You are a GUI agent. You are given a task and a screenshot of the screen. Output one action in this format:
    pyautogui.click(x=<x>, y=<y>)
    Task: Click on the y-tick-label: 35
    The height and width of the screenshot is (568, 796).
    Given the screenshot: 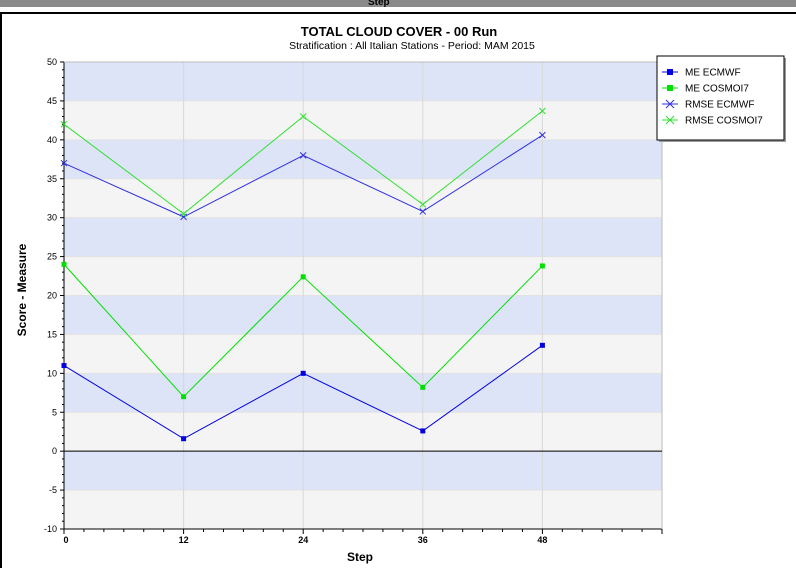 What is the action you would take?
    pyautogui.click(x=52, y=179)
    